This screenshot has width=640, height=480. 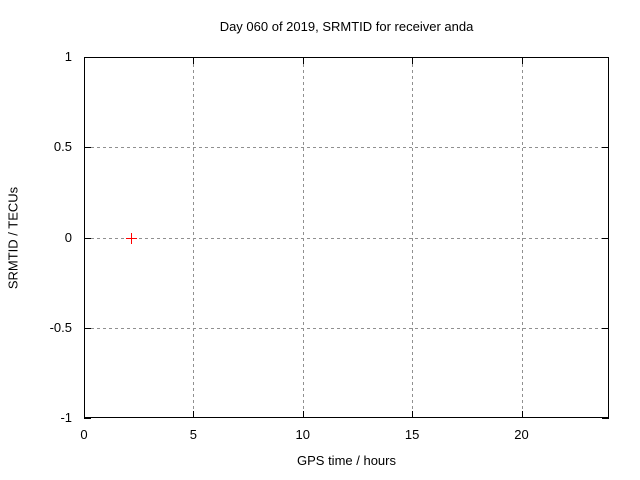 I want to click on y-tick-label: -0.5, so click(x=60, y=327).